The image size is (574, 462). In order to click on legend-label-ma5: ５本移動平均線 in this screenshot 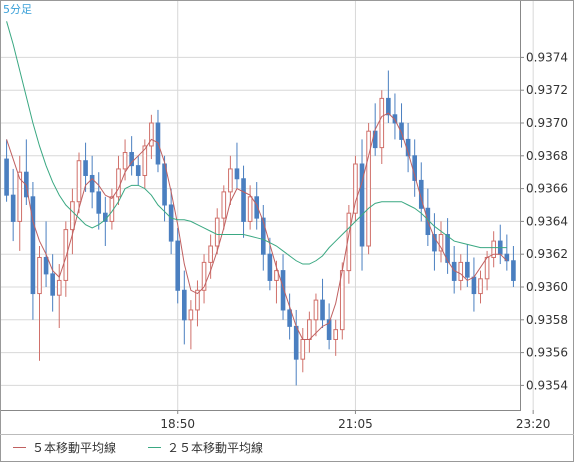, I will do `click(74, 448)`.